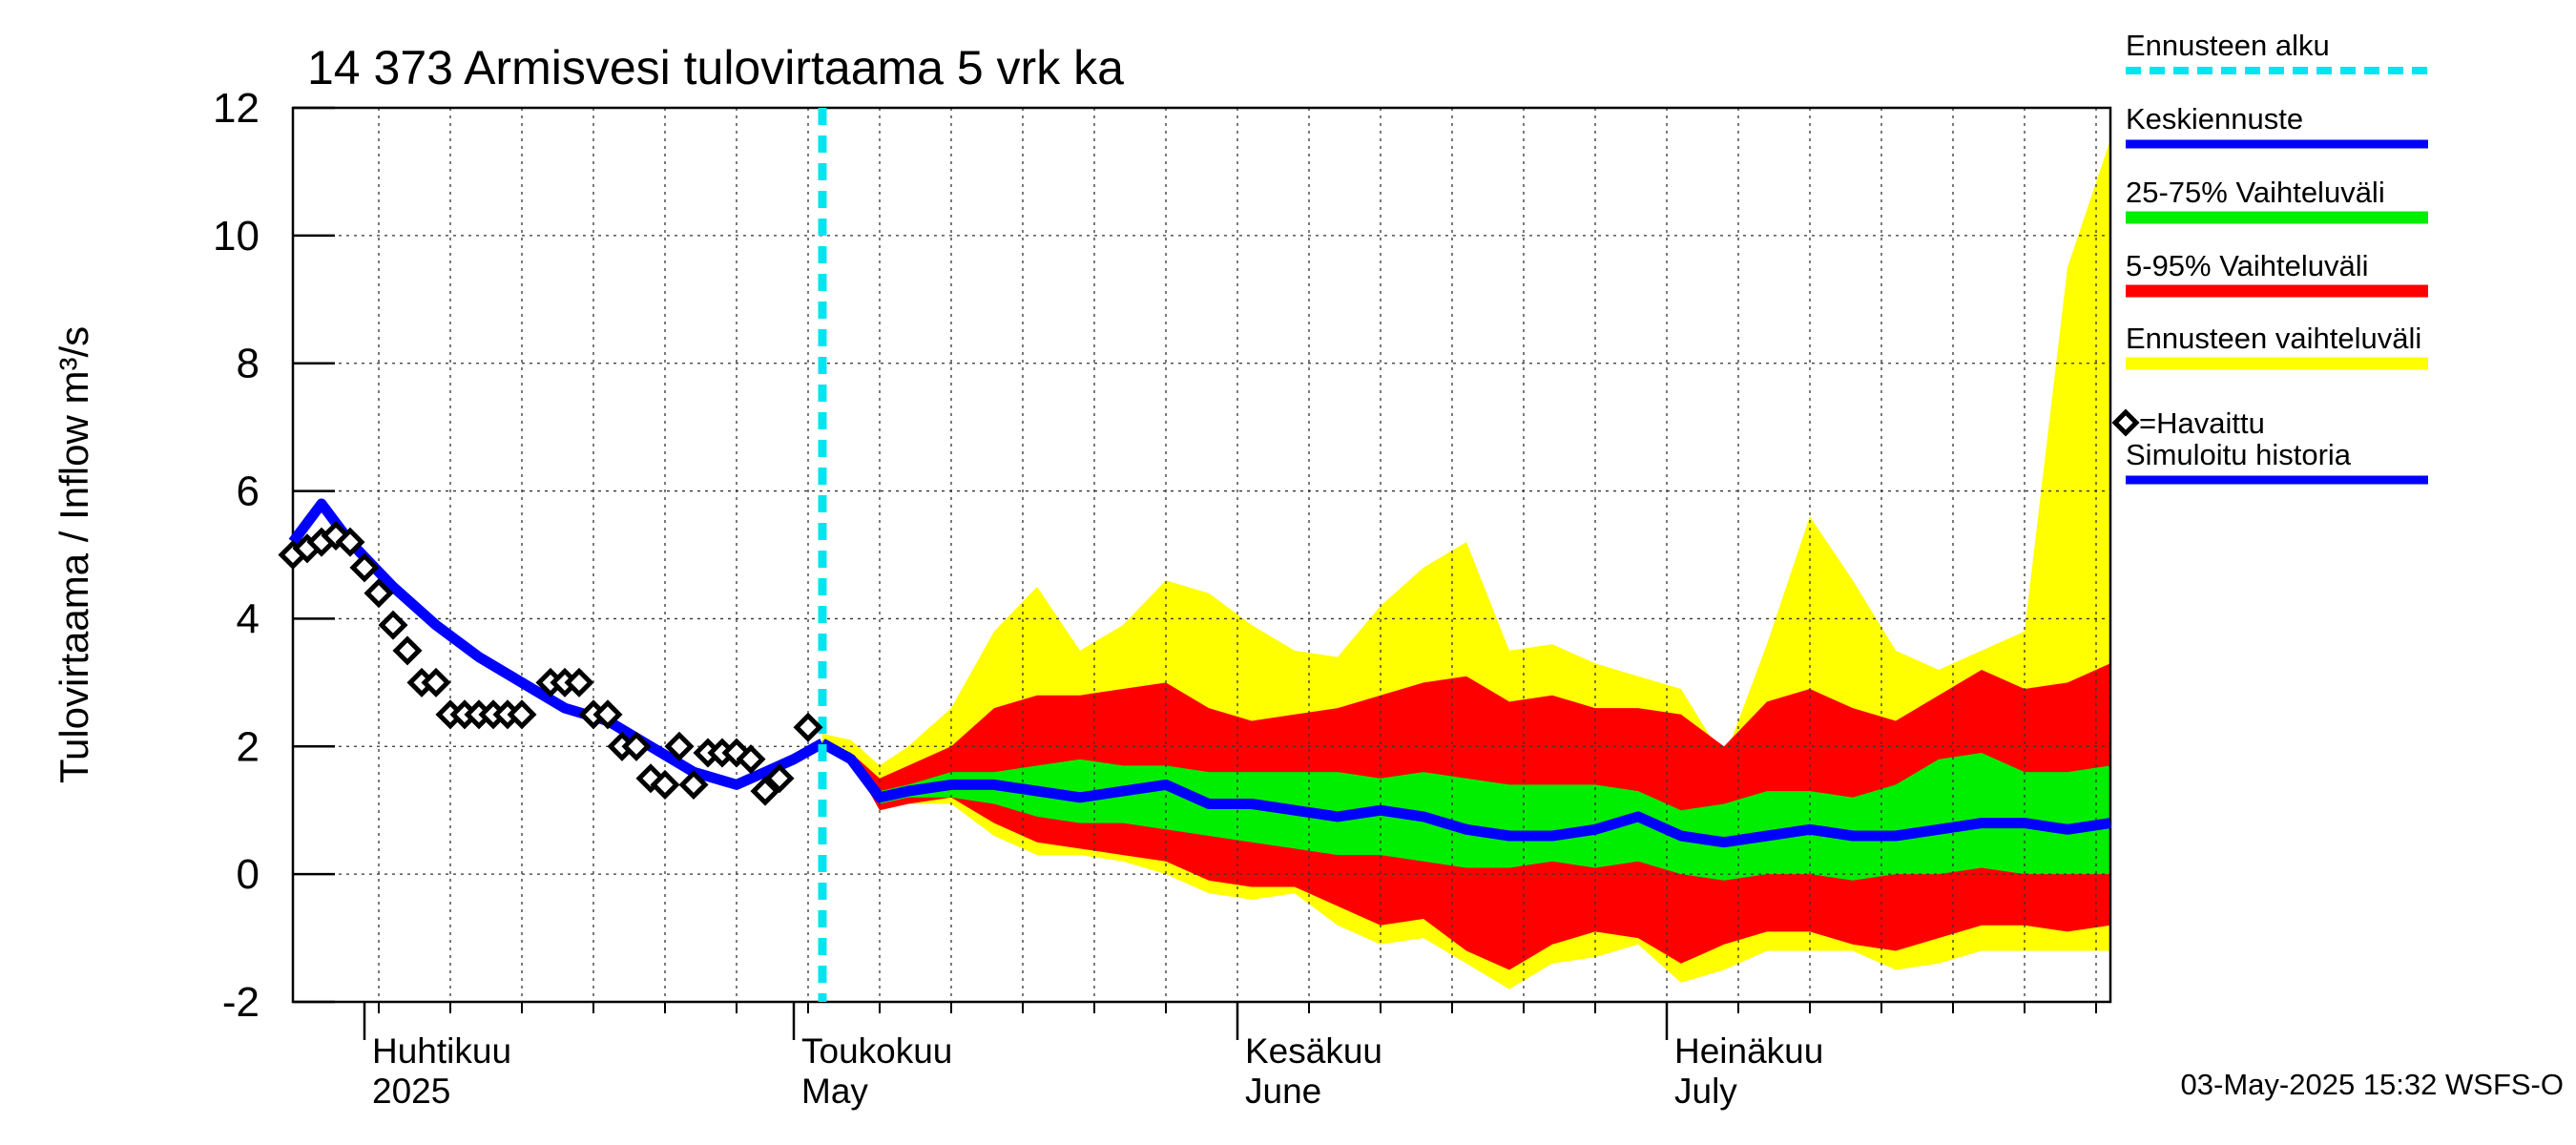 This screenshot has height=1145, width=2576. Describe the element at coordinates (248, 492) in the screenshot. I see `y-tick-label: 6` at that location.